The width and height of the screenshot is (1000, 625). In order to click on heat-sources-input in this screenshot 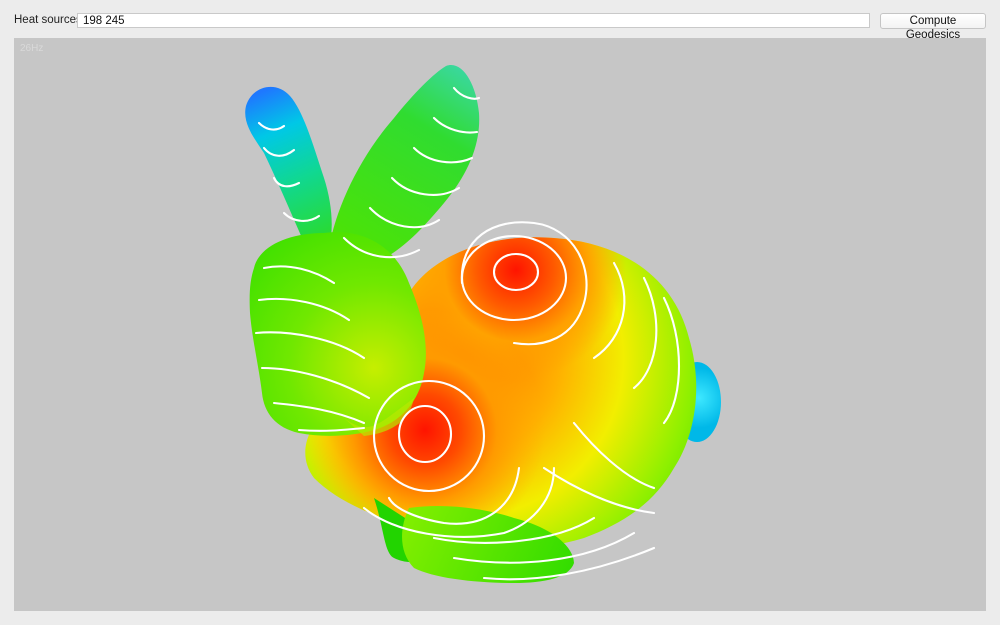, I will do `click(473, 20)`.